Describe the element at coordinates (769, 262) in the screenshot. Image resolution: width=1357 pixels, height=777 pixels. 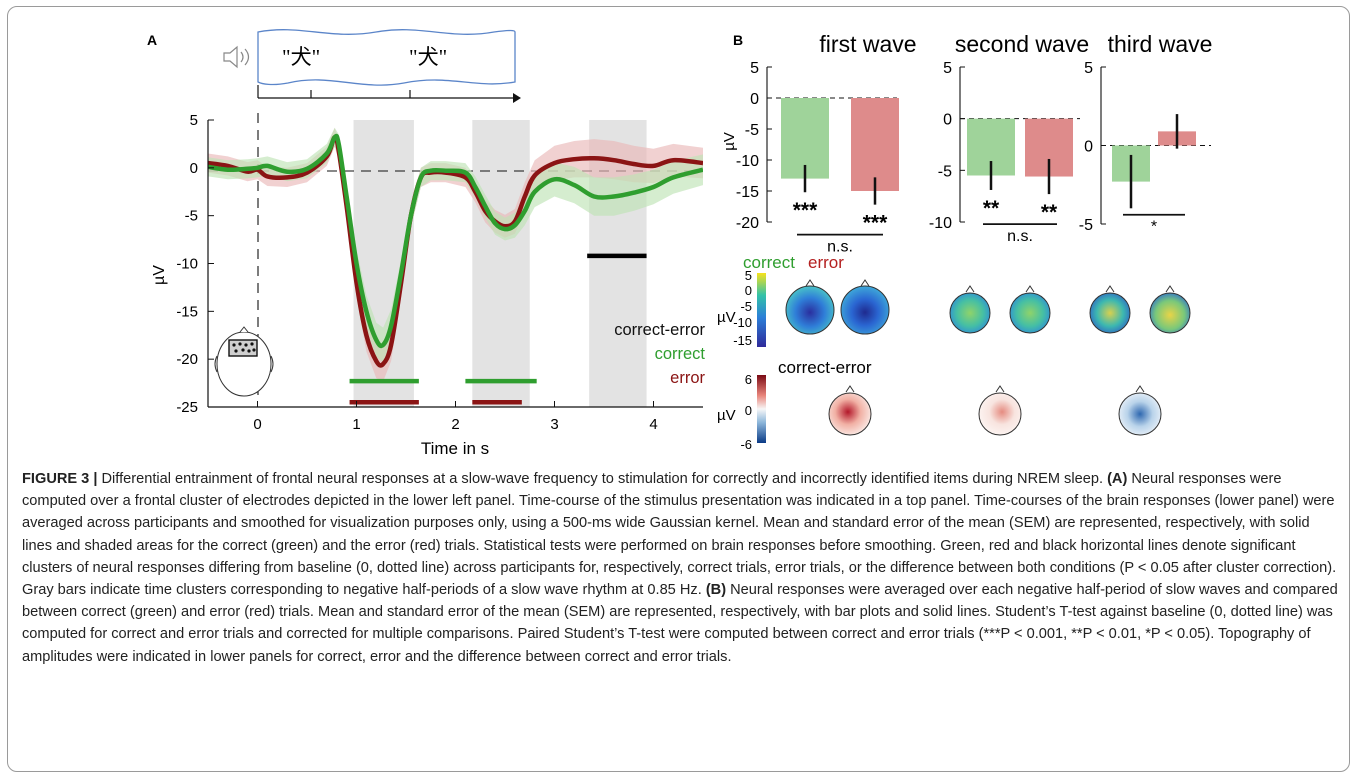
I see `topo-legend-correct: correct` at that location.